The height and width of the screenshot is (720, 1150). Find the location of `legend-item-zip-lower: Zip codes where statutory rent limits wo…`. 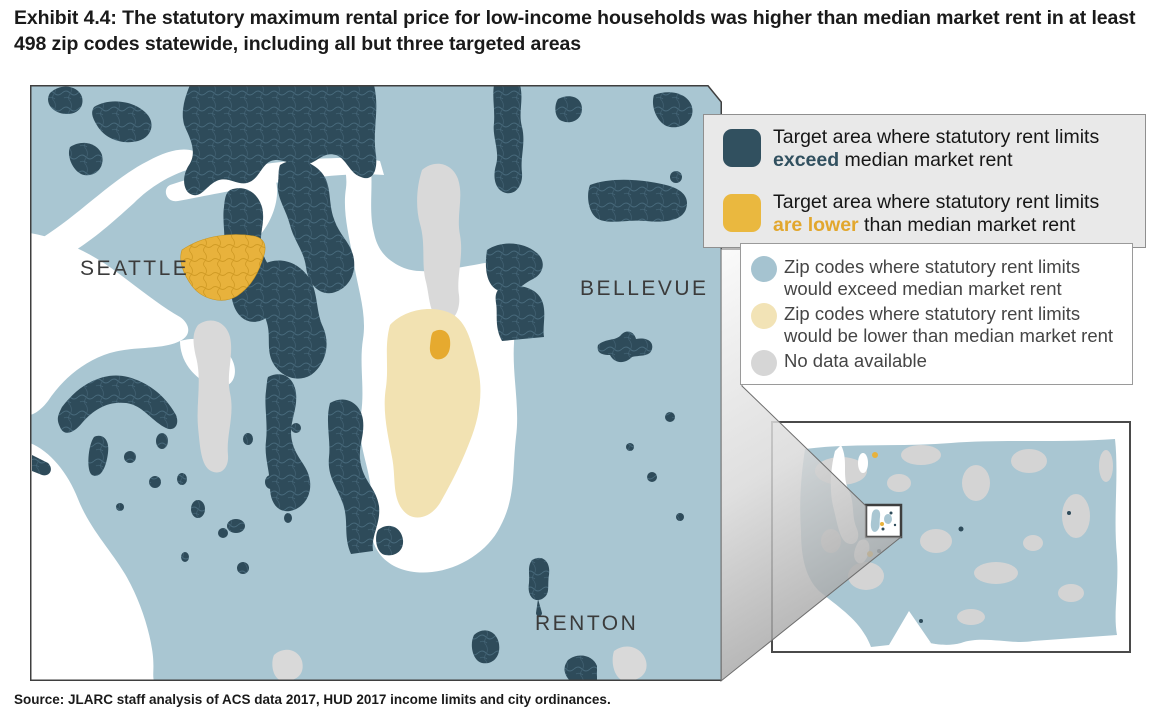

legend-item-zip-lower: Zip codes where statutory rent limits wo… is located at coordinates (932, 325).